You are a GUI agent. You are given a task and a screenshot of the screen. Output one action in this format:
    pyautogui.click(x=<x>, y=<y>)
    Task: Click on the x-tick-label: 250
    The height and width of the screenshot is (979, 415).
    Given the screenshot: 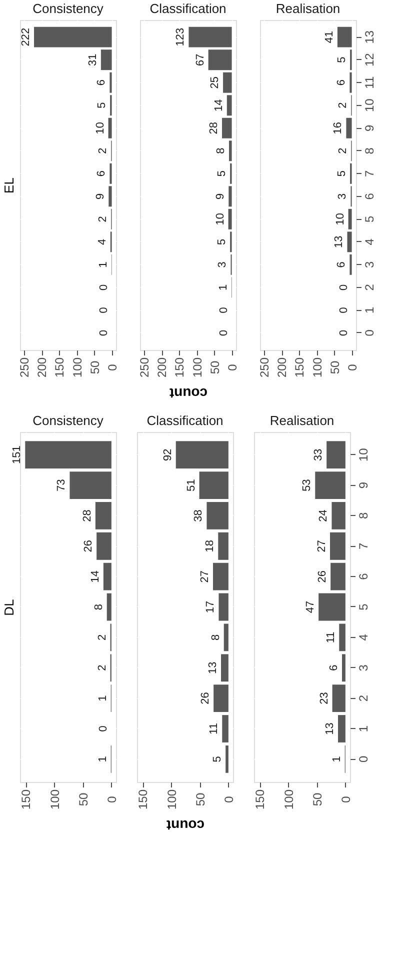 What is the action you would take?
    pyautogui.click(x=265, y=367)
    